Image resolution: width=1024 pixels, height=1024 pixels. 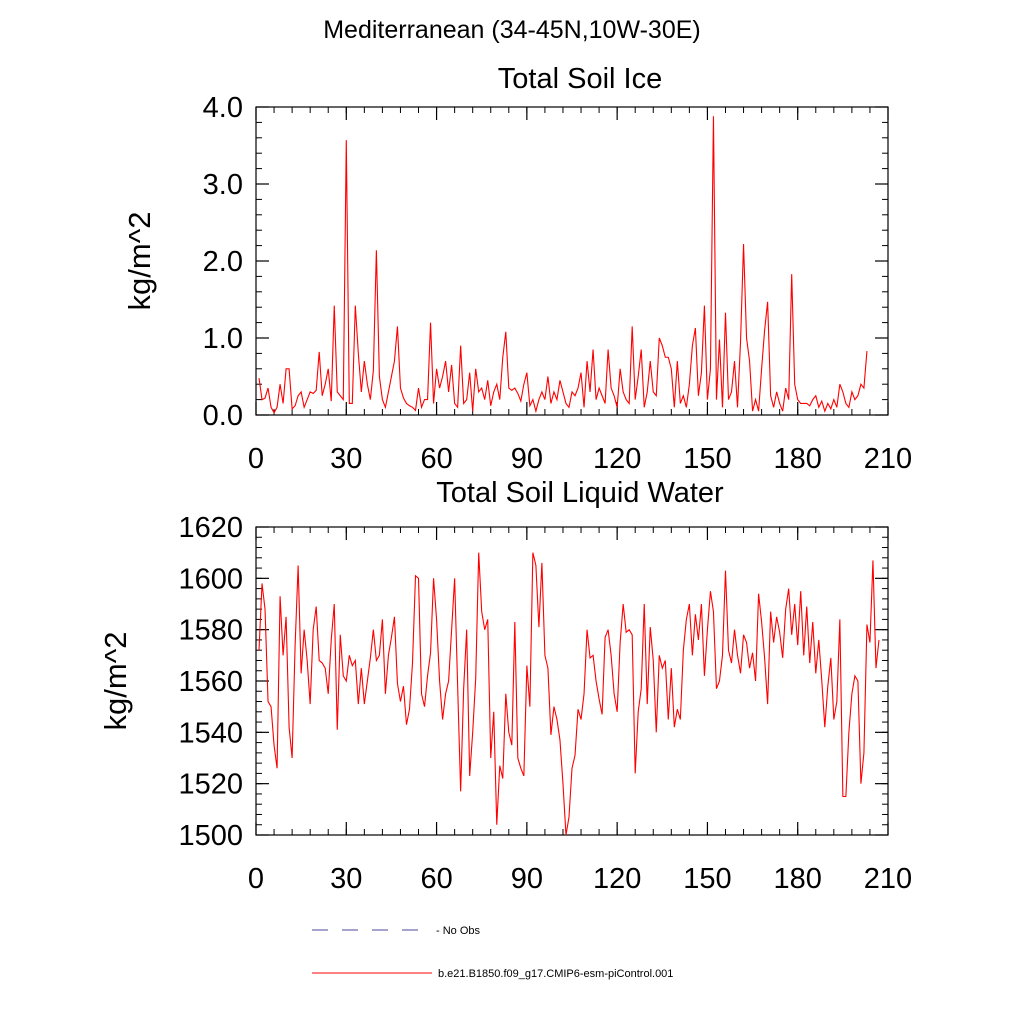 I want to click on y-tick-label: 2.0, so click(x=223, y=262).